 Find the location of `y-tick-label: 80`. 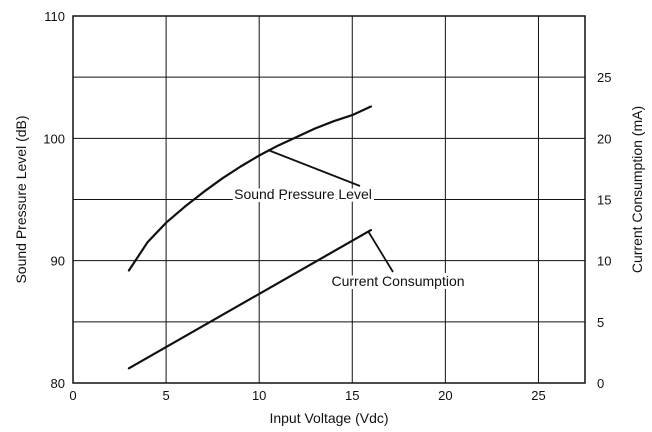

y-tick-label: 80 is located at coordinates (58, 383).